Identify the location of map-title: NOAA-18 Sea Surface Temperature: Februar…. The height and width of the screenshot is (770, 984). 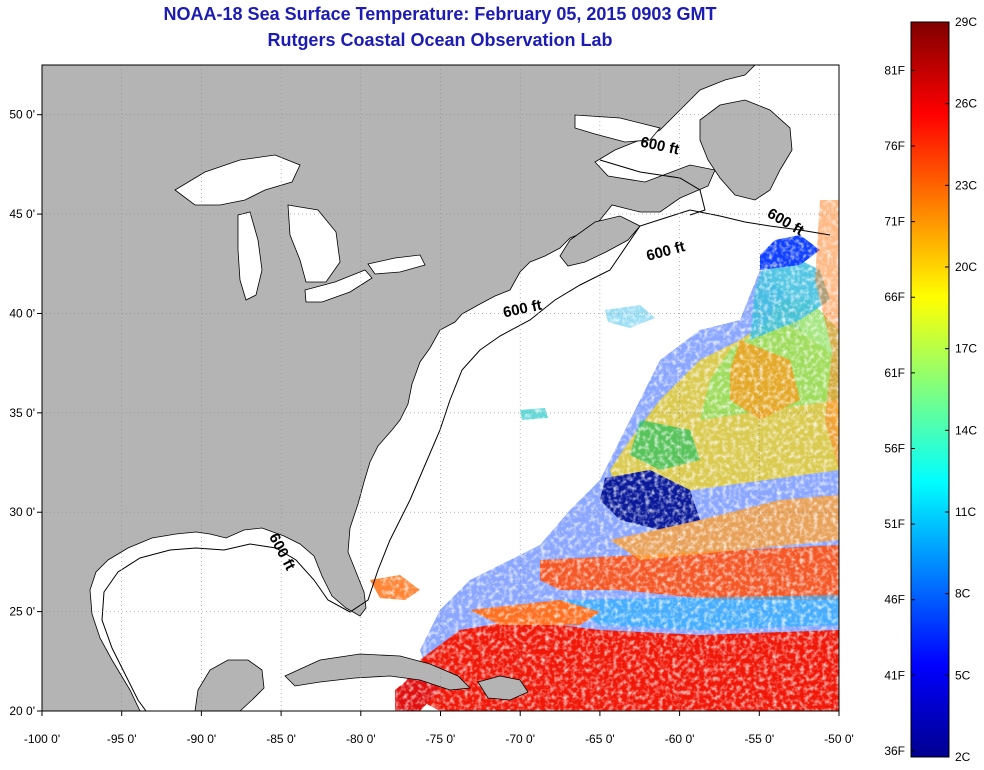
(440, 14).